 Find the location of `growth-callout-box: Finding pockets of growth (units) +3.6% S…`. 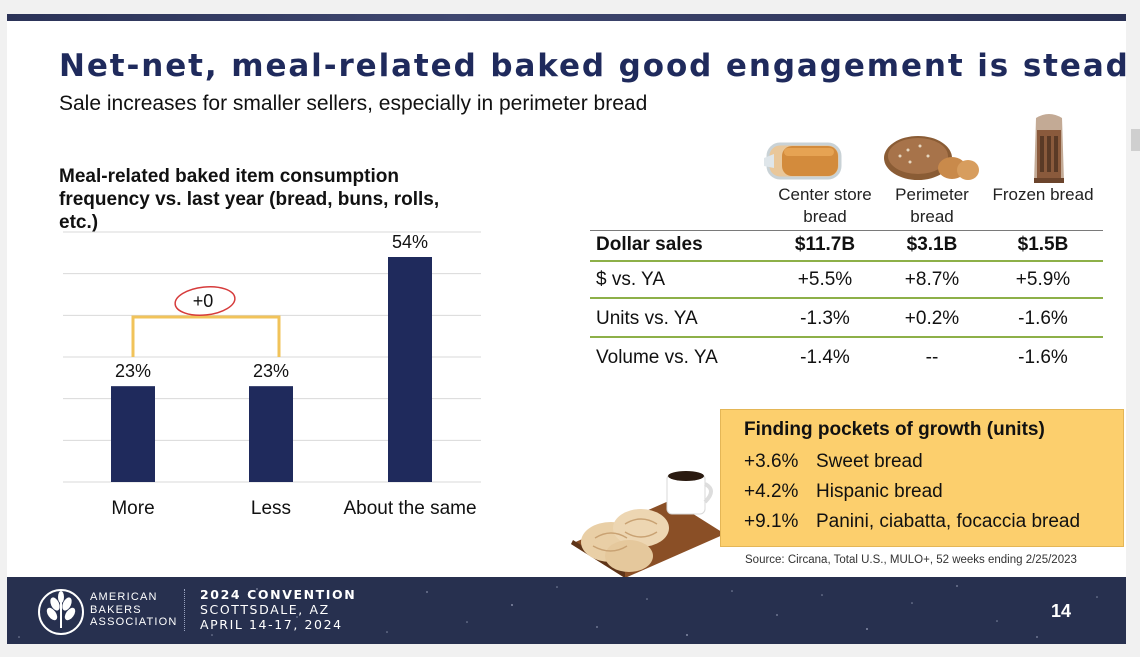

growth-callout-box: Finding pockets of growth (units) +3.6% S… is located at coordinates (922, 478).